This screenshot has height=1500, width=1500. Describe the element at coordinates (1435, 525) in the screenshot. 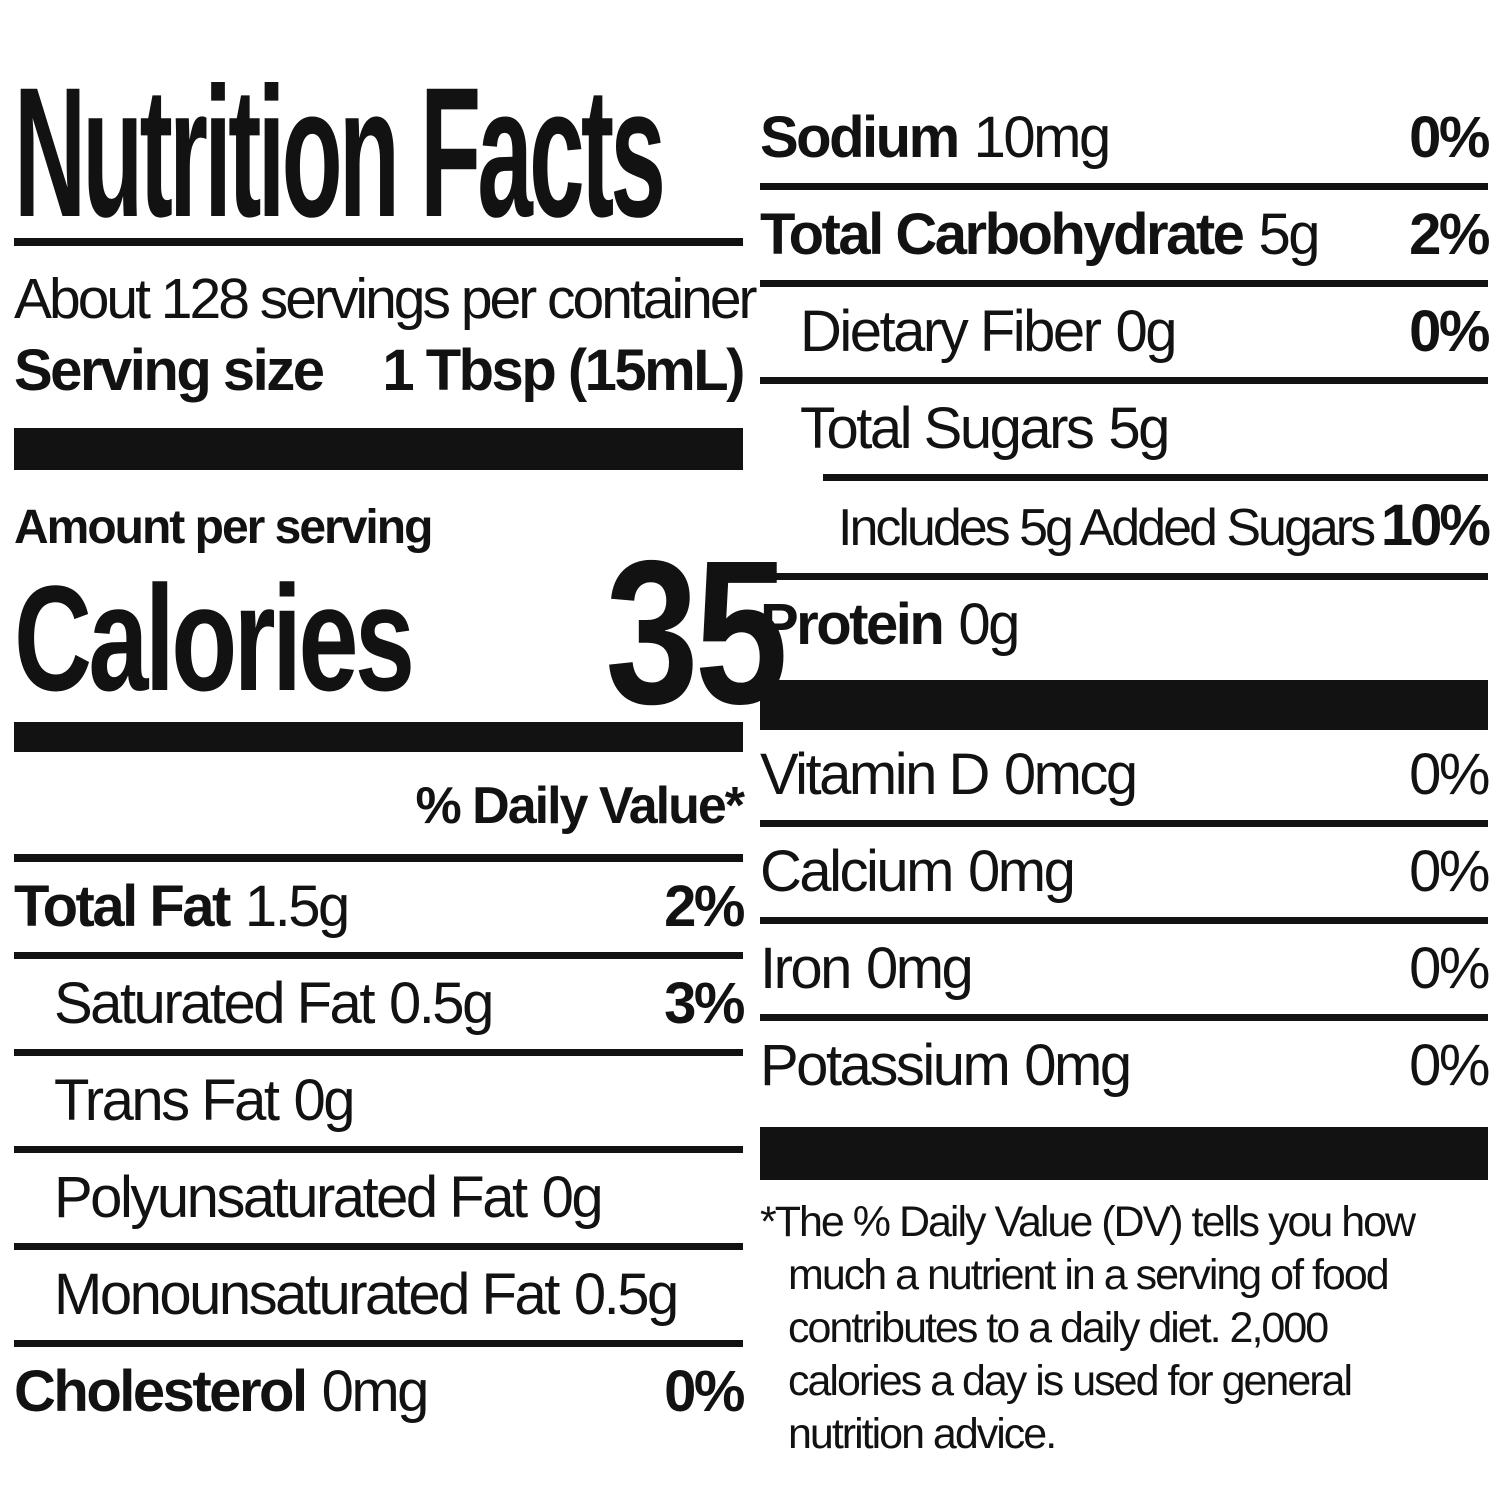

I see `daily-value-percent: 10%` at that location.